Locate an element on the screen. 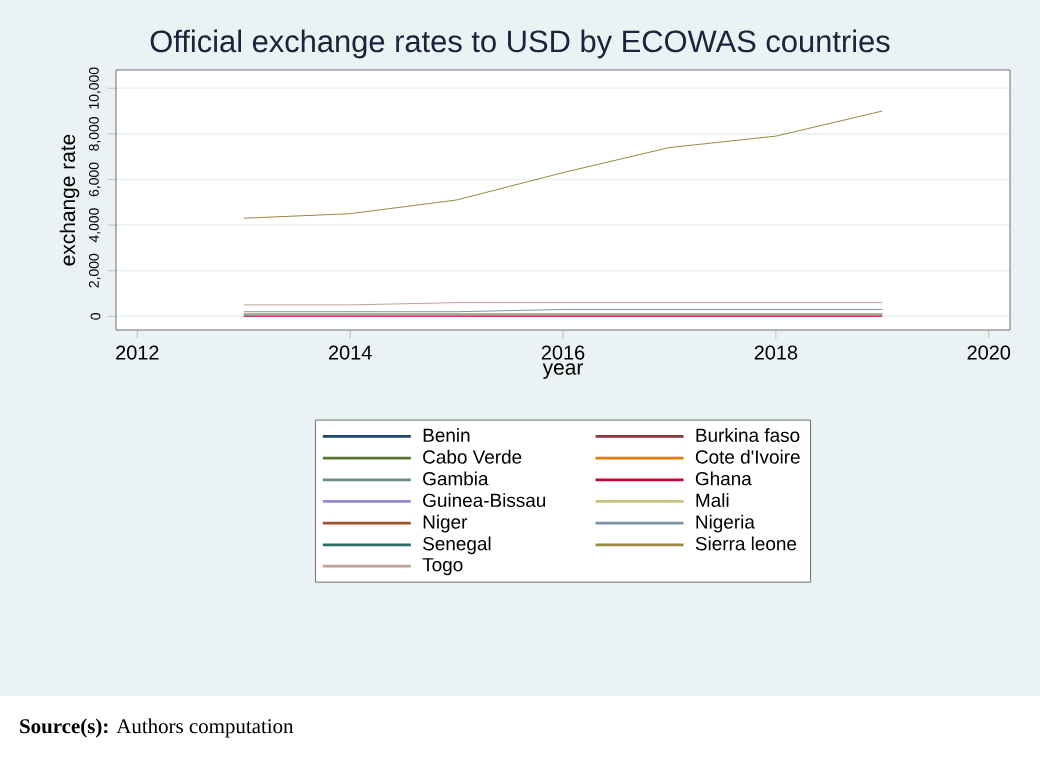 This screenshot has height=760, width=1040. legend-label: Sierra leone is located at coordinates (746, 543).